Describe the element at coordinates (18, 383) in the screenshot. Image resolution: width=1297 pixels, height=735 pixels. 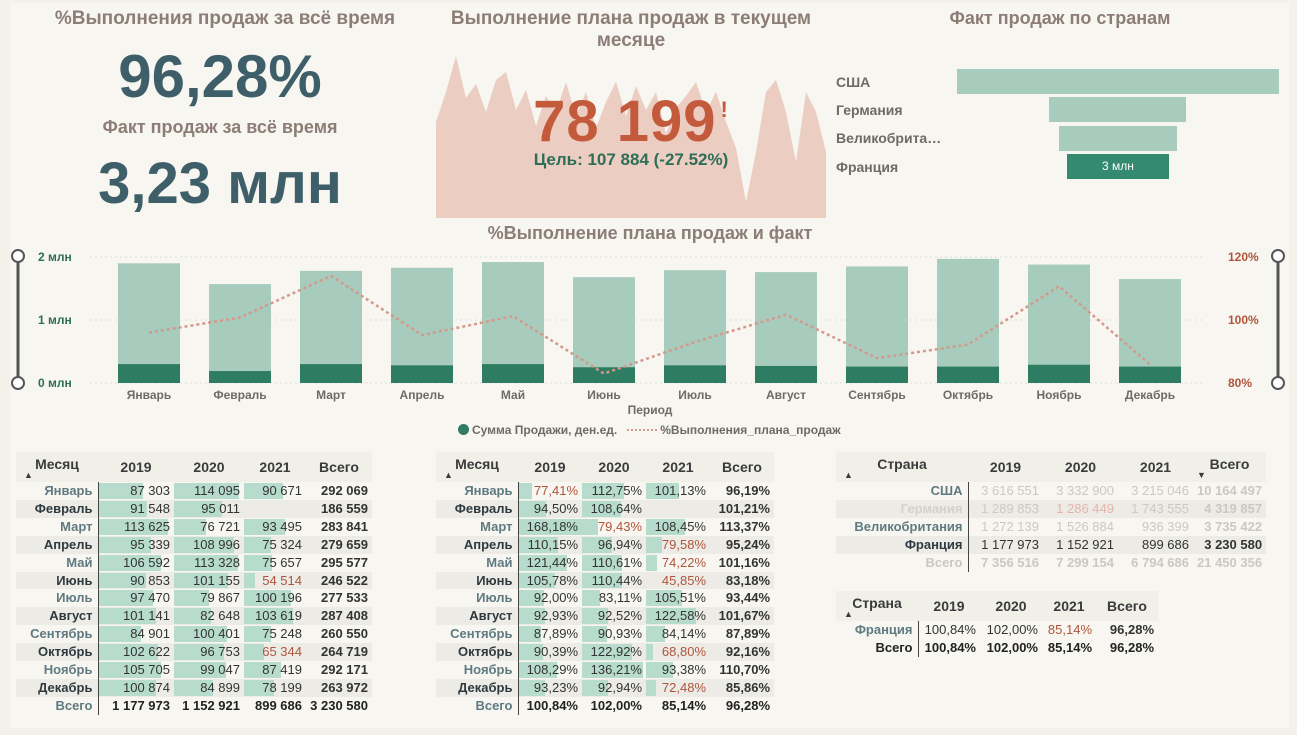
I see `slider-left-bottom-handle` at that location.